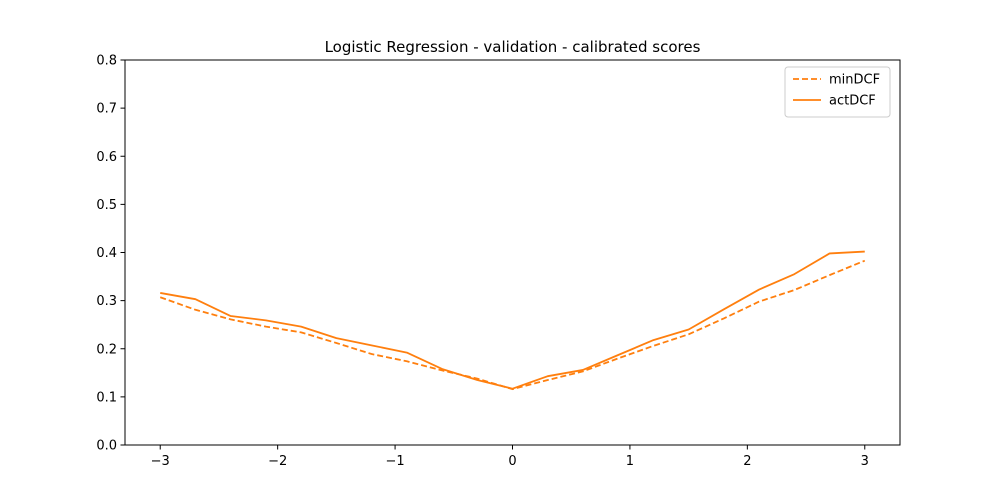 Image resolution: width=1000 pixels, height=500 pixels. I want to click on x-axis: −3 −2 −1 0 1 2 3, so click(510, 457).